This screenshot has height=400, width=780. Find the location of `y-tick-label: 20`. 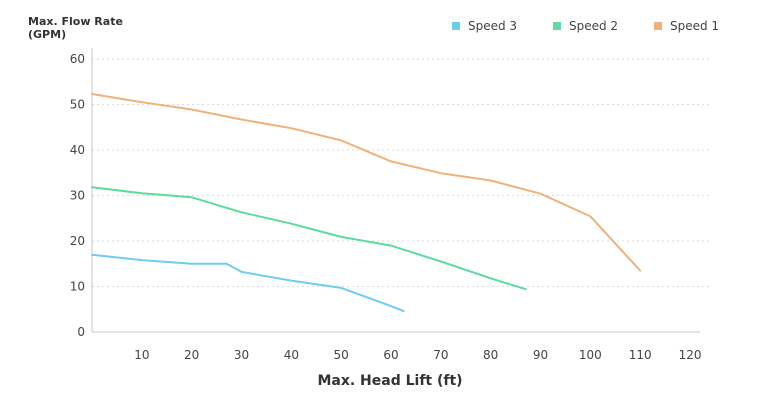

y-tick-label: 20 is located at coordinates (77, 241).